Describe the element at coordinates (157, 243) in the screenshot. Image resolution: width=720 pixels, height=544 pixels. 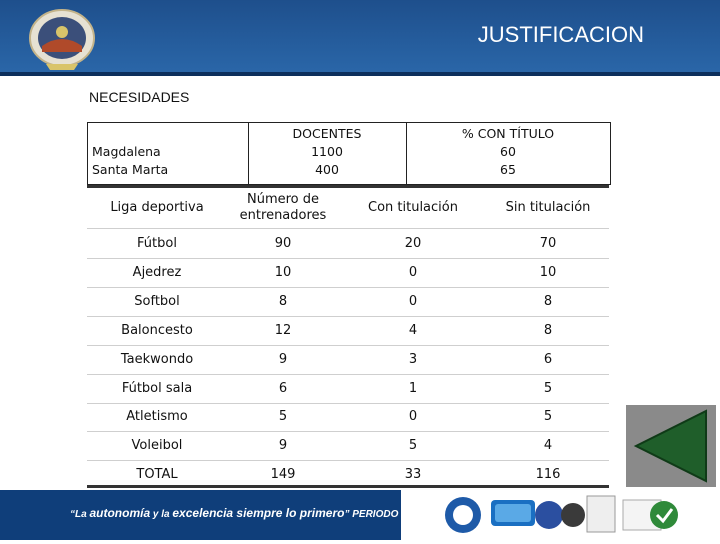
I see `cell-liga: Fútbol` at that location.